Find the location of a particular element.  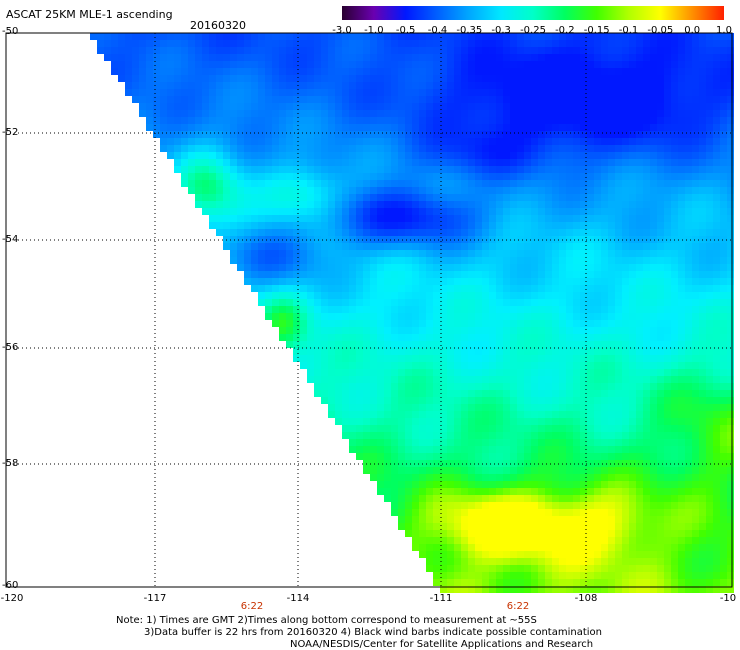

color-scale-tick-label: -0.3 is located at coordinates (501, 30).